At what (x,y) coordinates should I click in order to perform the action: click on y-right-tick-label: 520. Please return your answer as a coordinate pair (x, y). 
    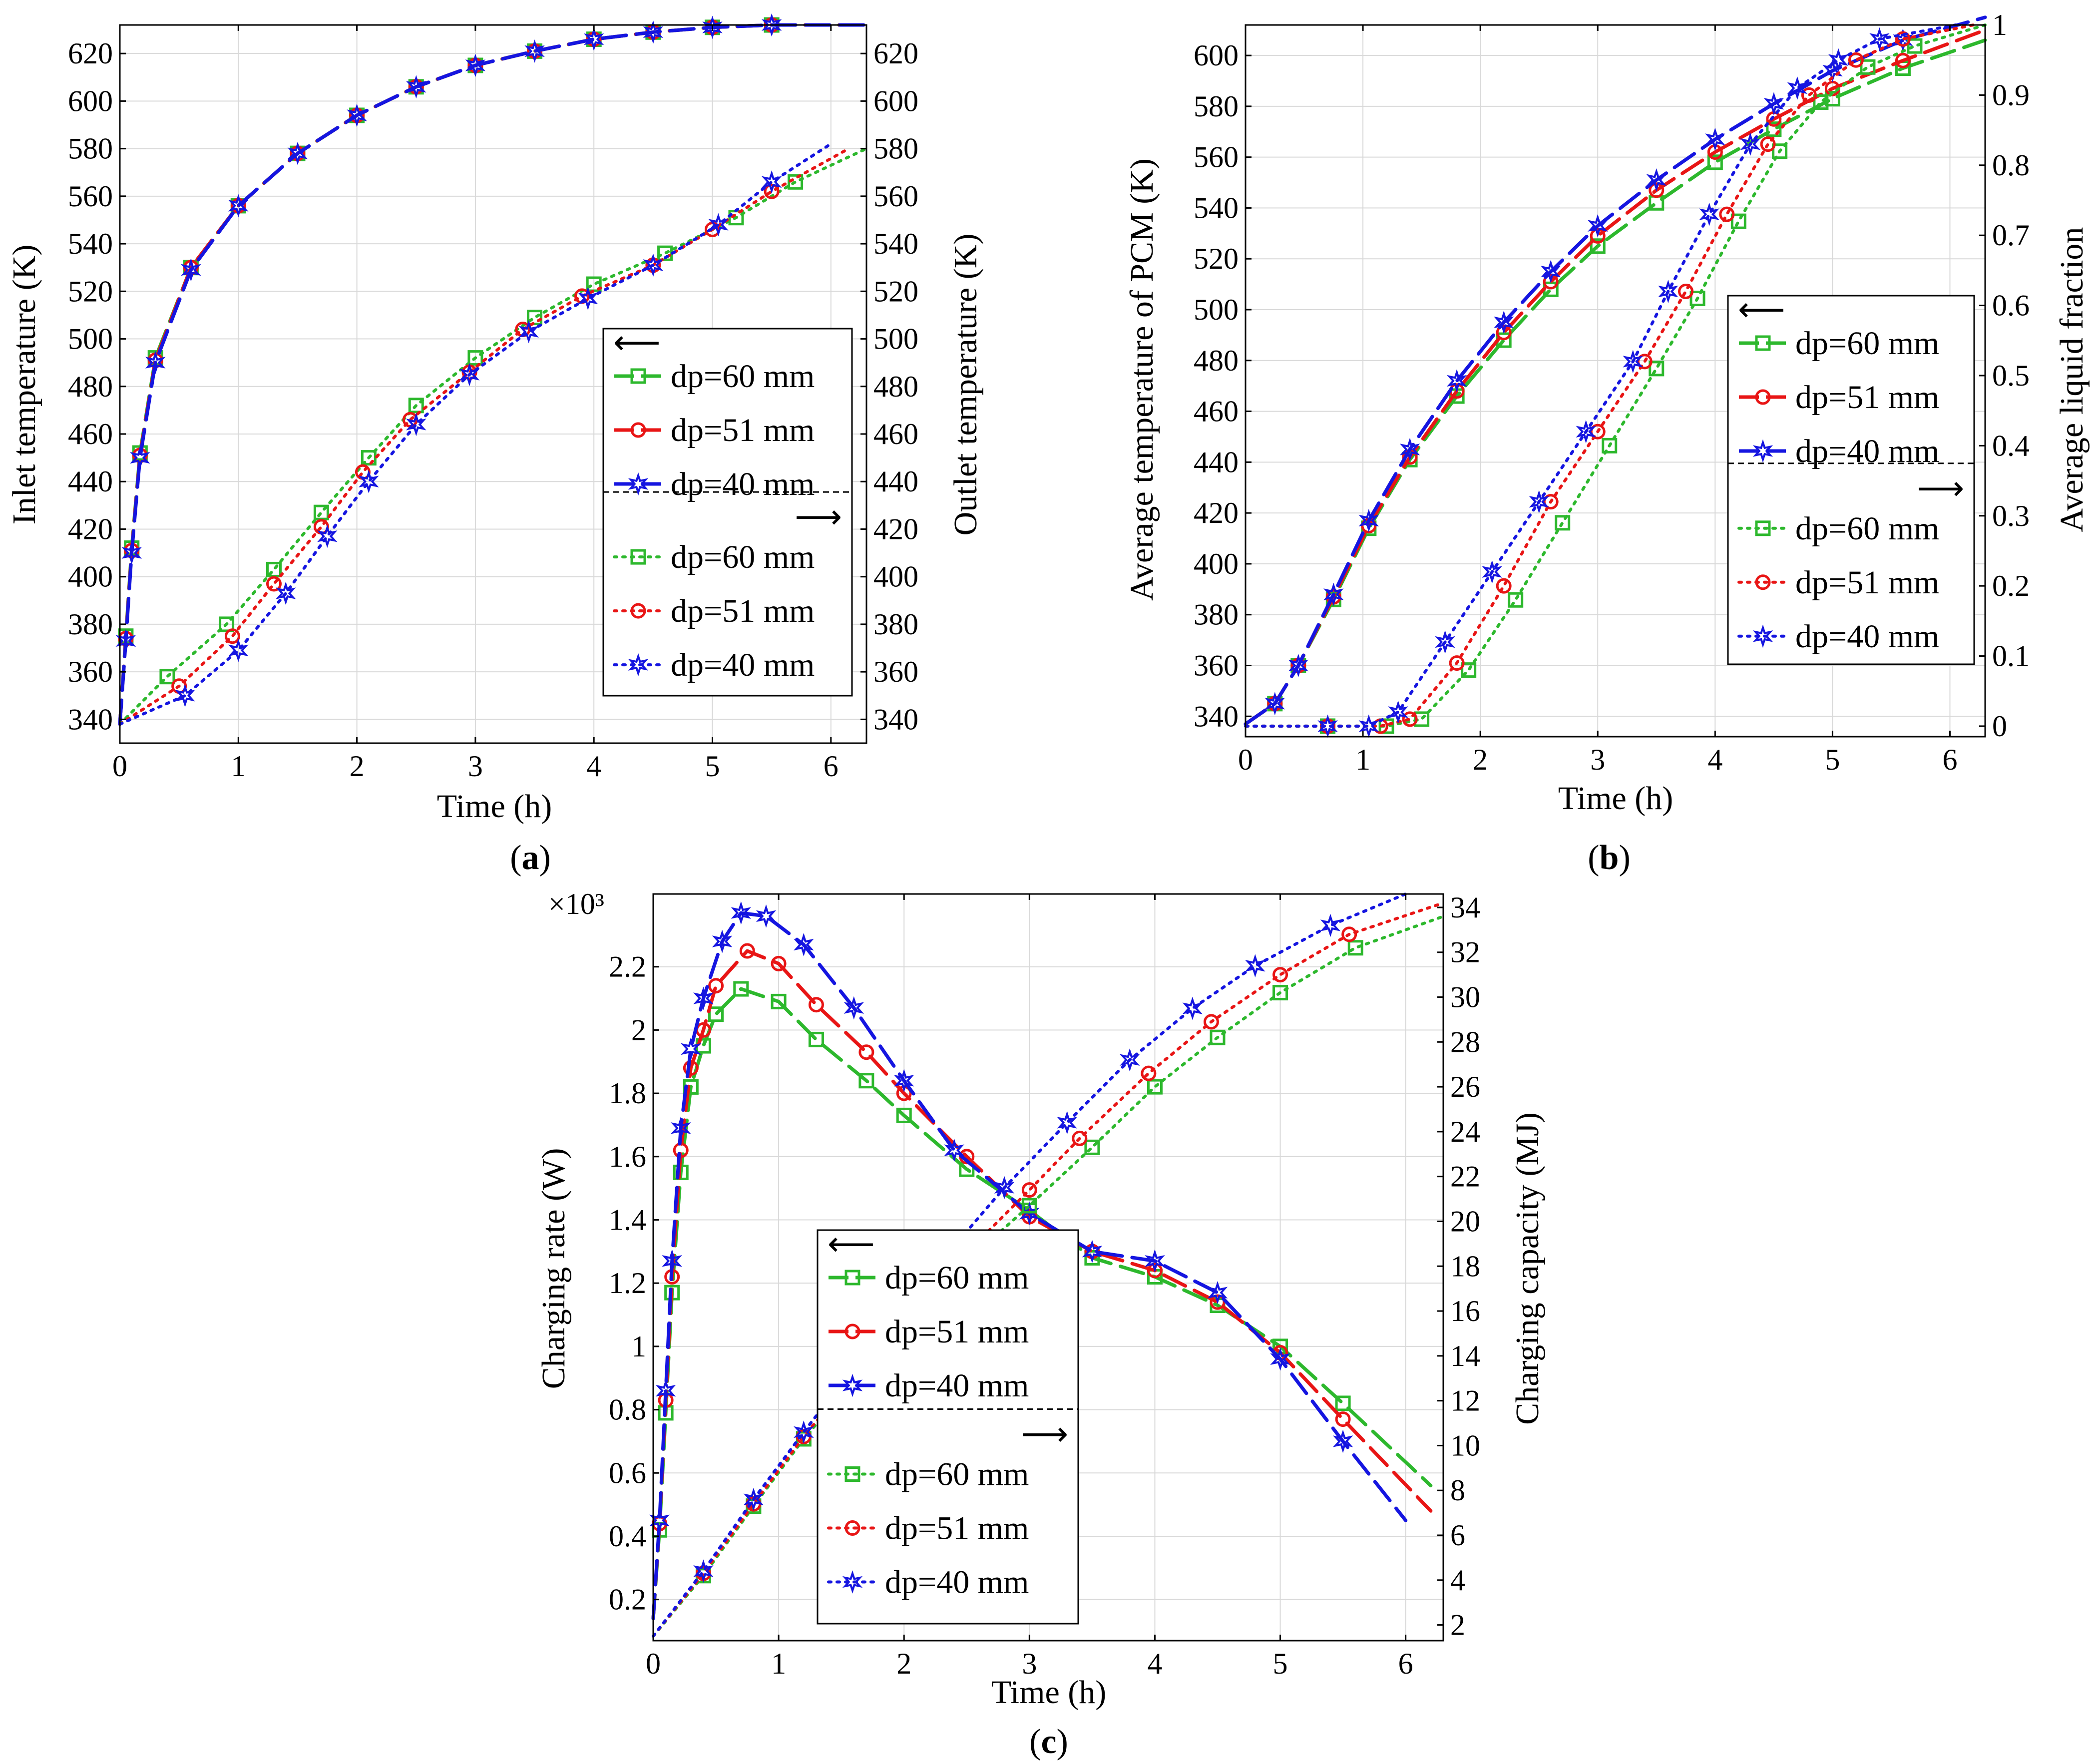
    Looking at the image, I should click on (895, 292).